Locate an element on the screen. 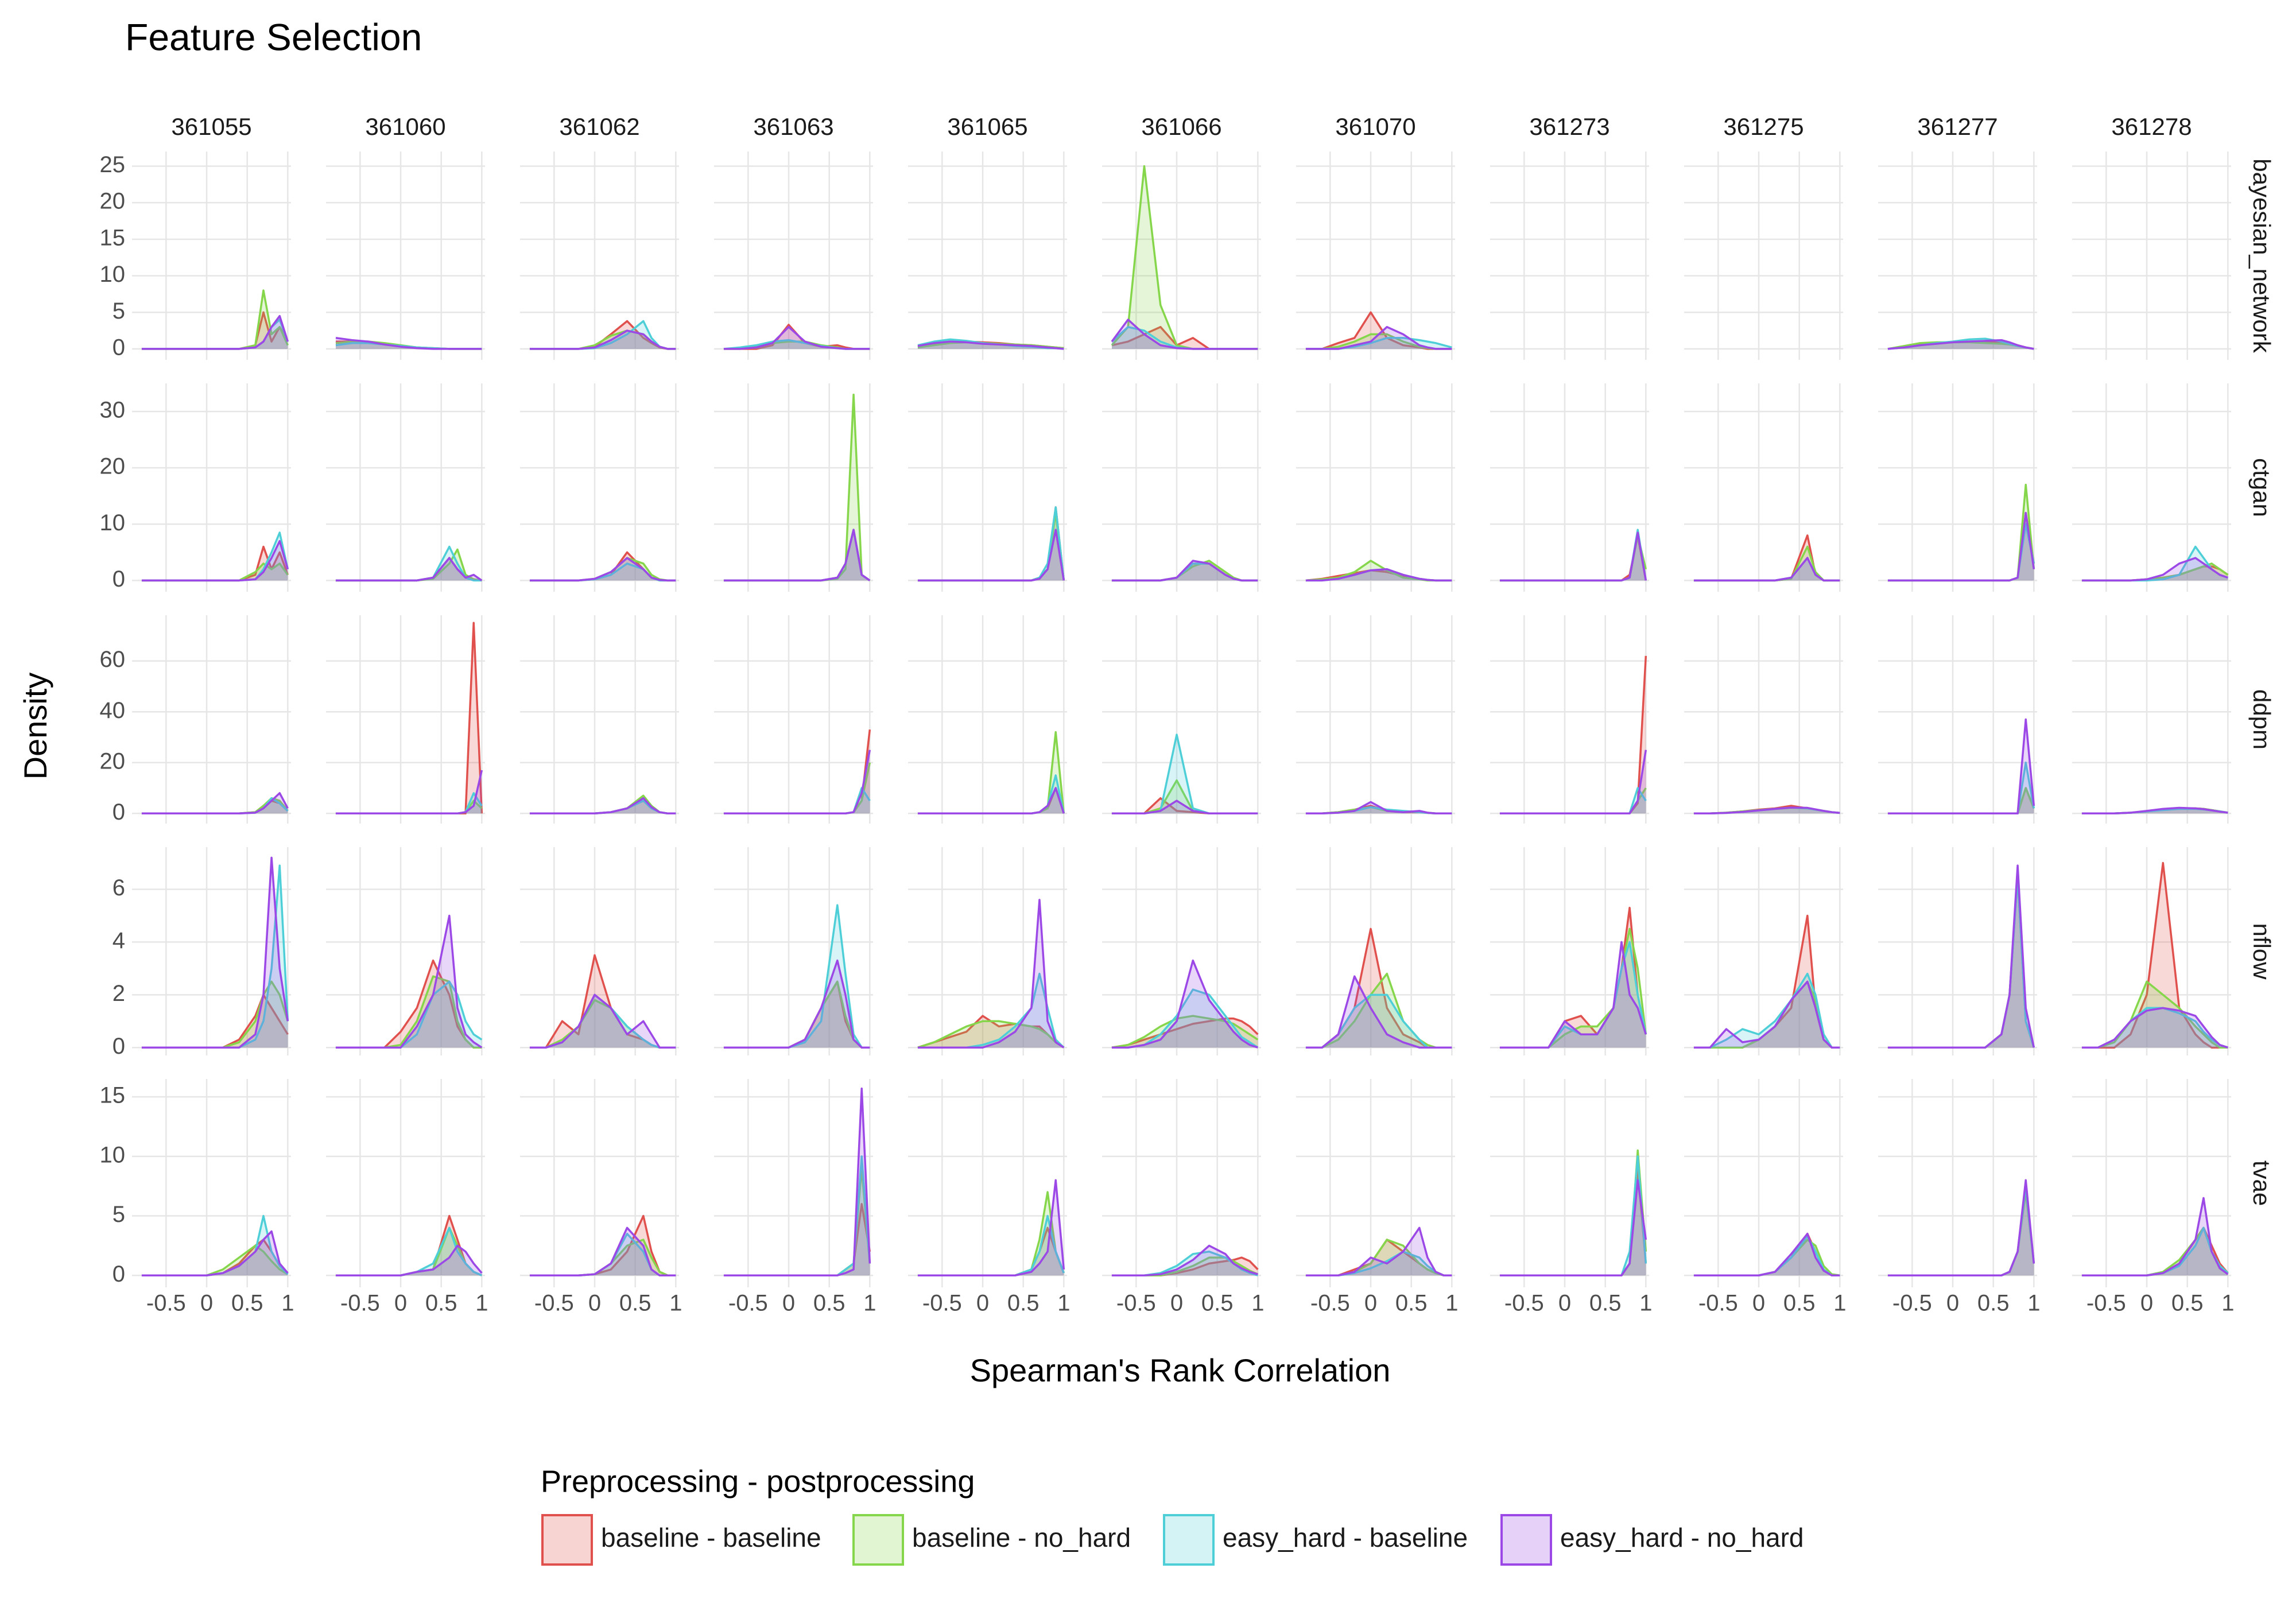 The height and width of the screenshot is (1607, 2296). legend-label: baseline - no_hard is located at coordinates (1021, 1538).